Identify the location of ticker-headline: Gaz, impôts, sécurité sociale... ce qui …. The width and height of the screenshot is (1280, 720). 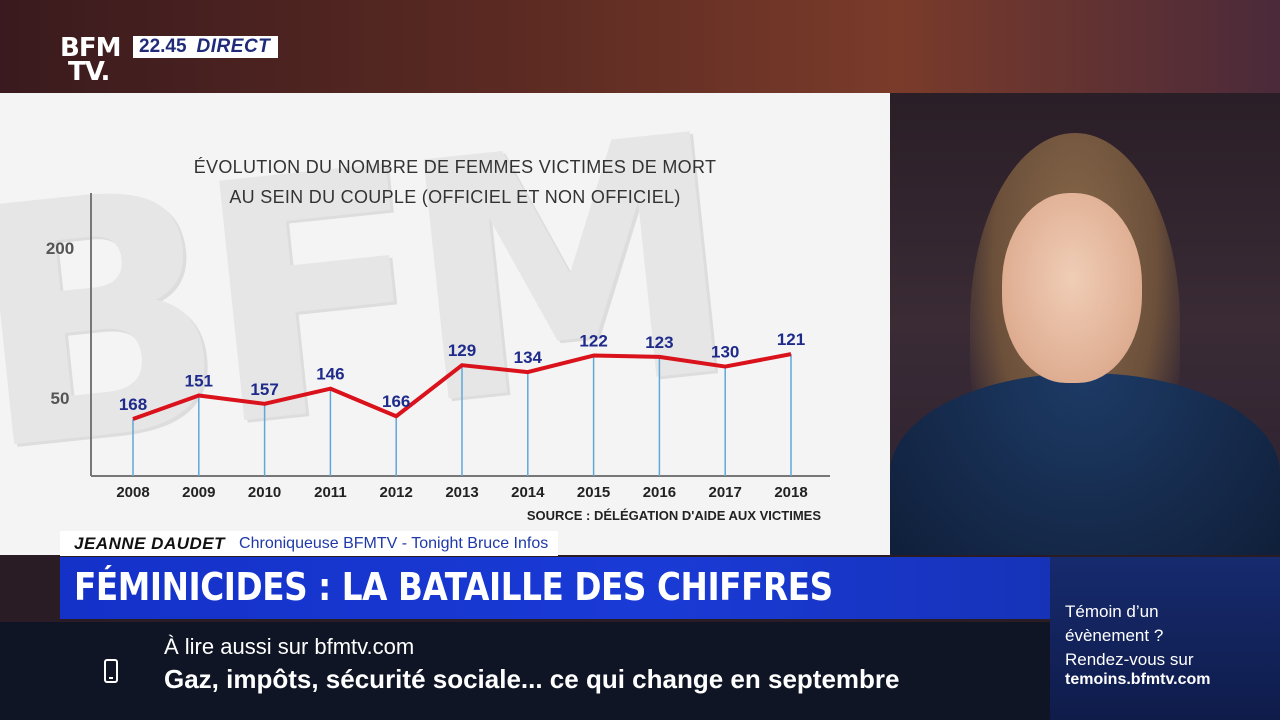
(532, 679).